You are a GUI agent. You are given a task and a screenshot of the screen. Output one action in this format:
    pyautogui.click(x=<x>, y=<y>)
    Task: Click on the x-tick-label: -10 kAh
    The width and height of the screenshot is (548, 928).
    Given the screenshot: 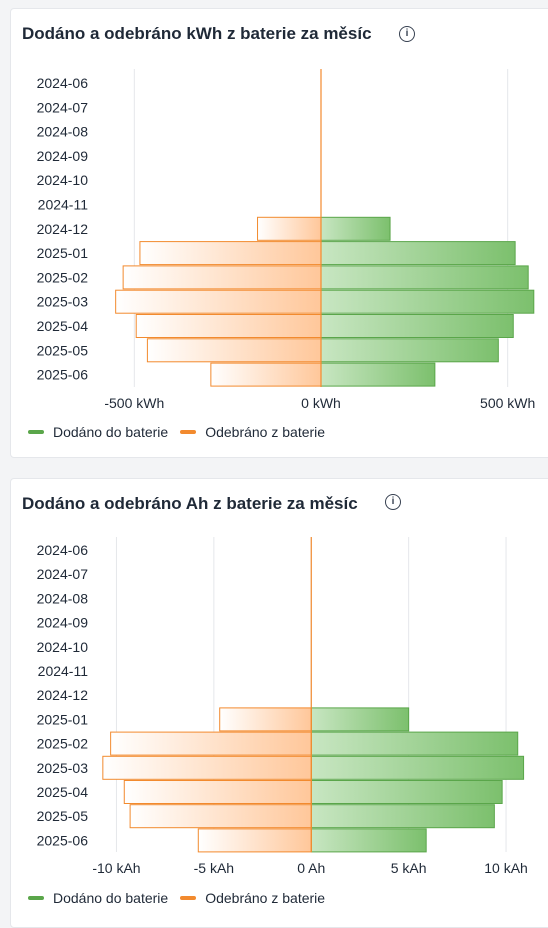 What is the action you would take?
    pyautogui.click(x=116, y=868)
    